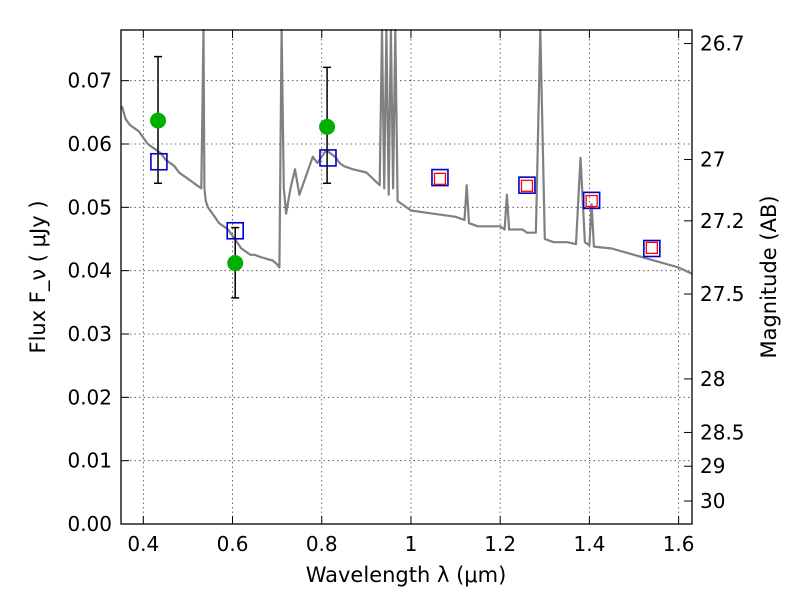  Describe the element at coordinates (89, 397) in the screenshot. I see `y-tick-label: 0.02` at that location.